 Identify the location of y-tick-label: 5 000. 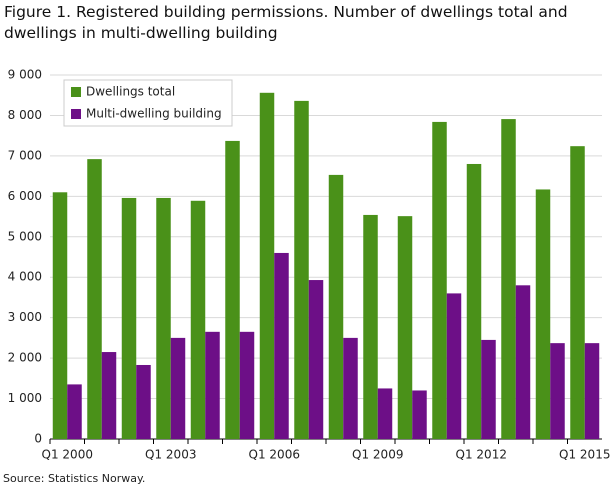
(25, 236).